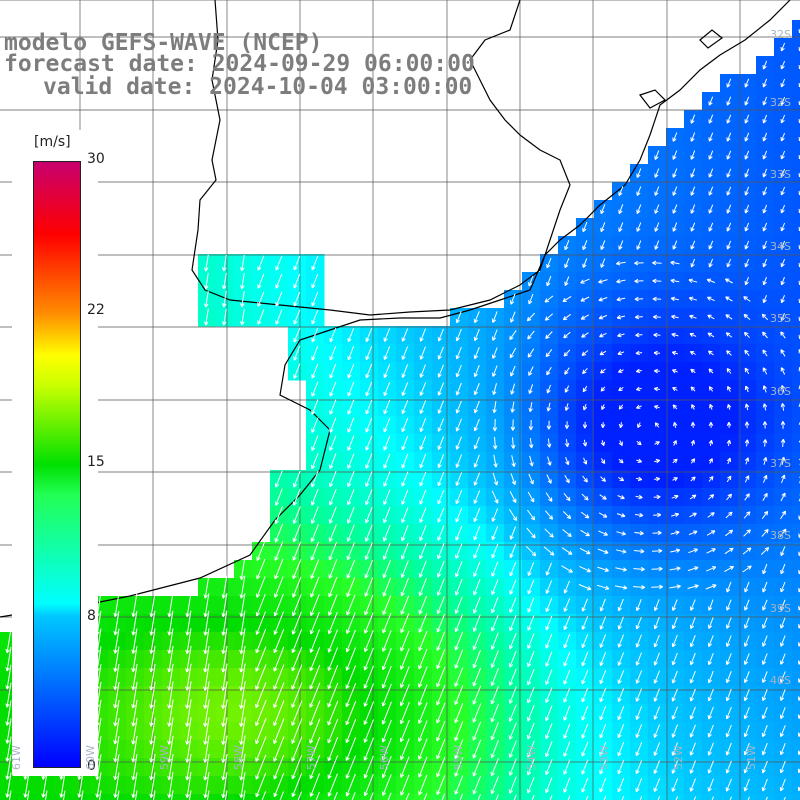 This screenshot has height=800, width=800. I want to click on lon-label: 54W, so click(531, 757).